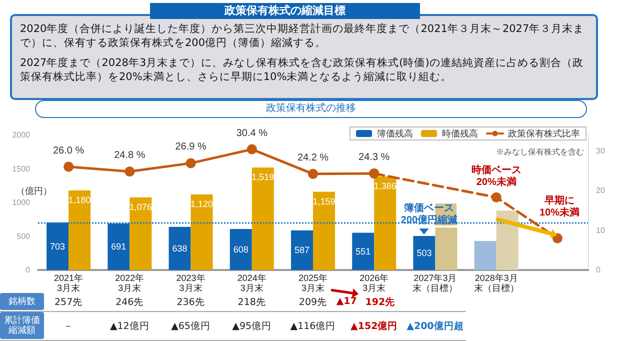 The height and width of the screenshot is (341, 618). Describe the element at coordinates (68, 150) in the screenshot. I see `data-label: 26.0 %` at that location.